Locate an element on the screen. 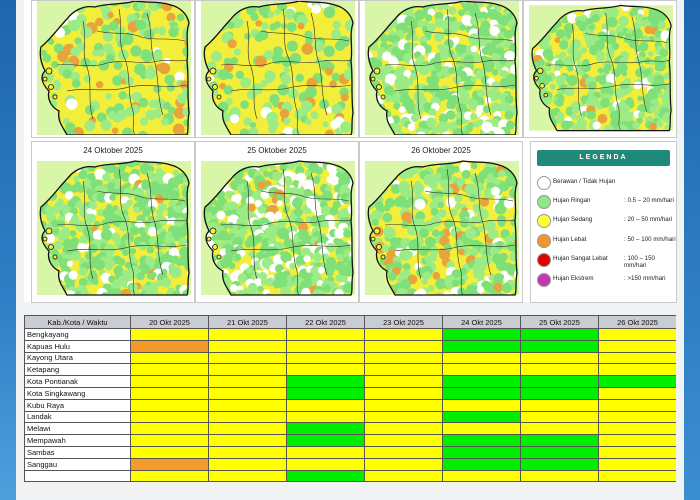  legend-item: Hujan Sangat Lebat : 100 – 150 mm/hari is located at coordinates (607, 261).